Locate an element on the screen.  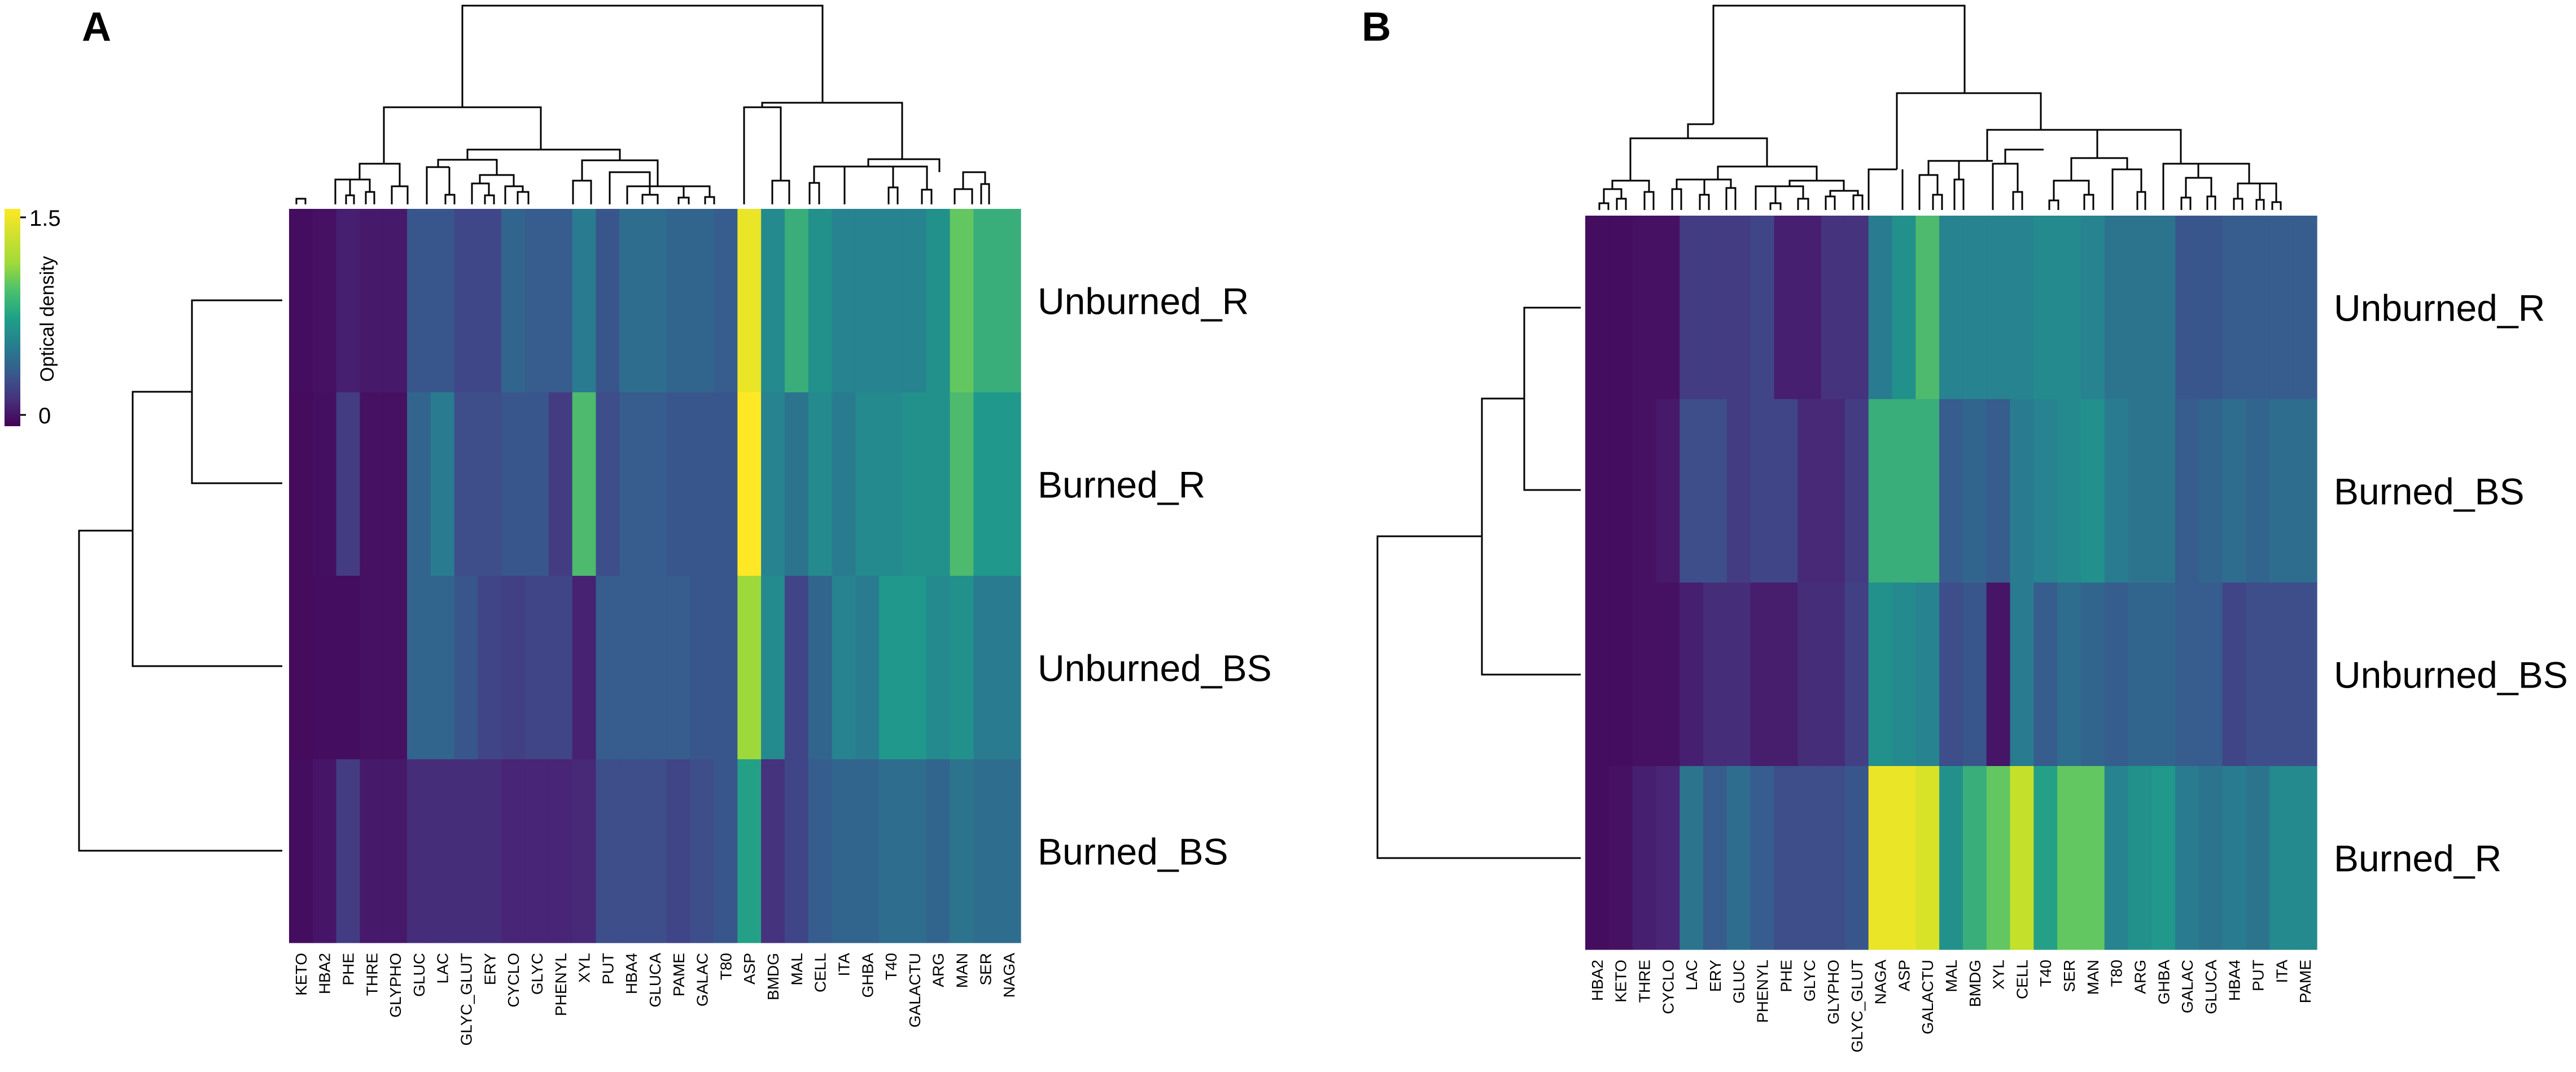
column-label: GALACTU is located at coordinates (1927, 997).